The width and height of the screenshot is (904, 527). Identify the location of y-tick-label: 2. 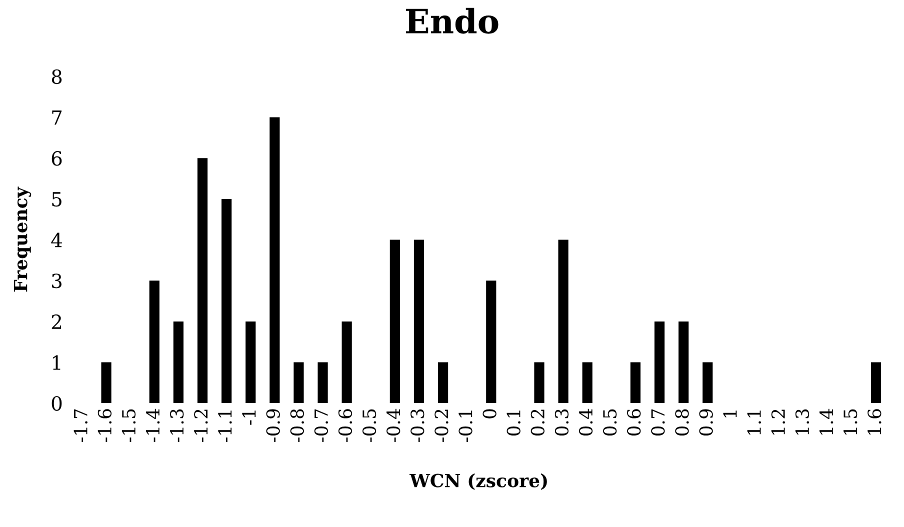
(57, 321).